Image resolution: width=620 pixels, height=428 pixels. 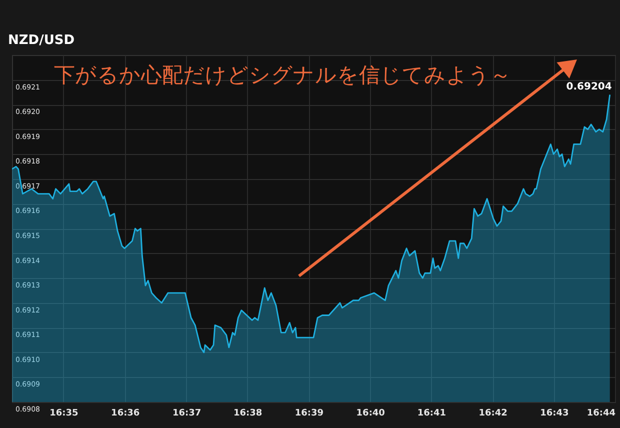 What do you see at coordinates (125, 413) in the screenshot?
I see `x-tick-label: 16:36` at bounding box center [125, 413].